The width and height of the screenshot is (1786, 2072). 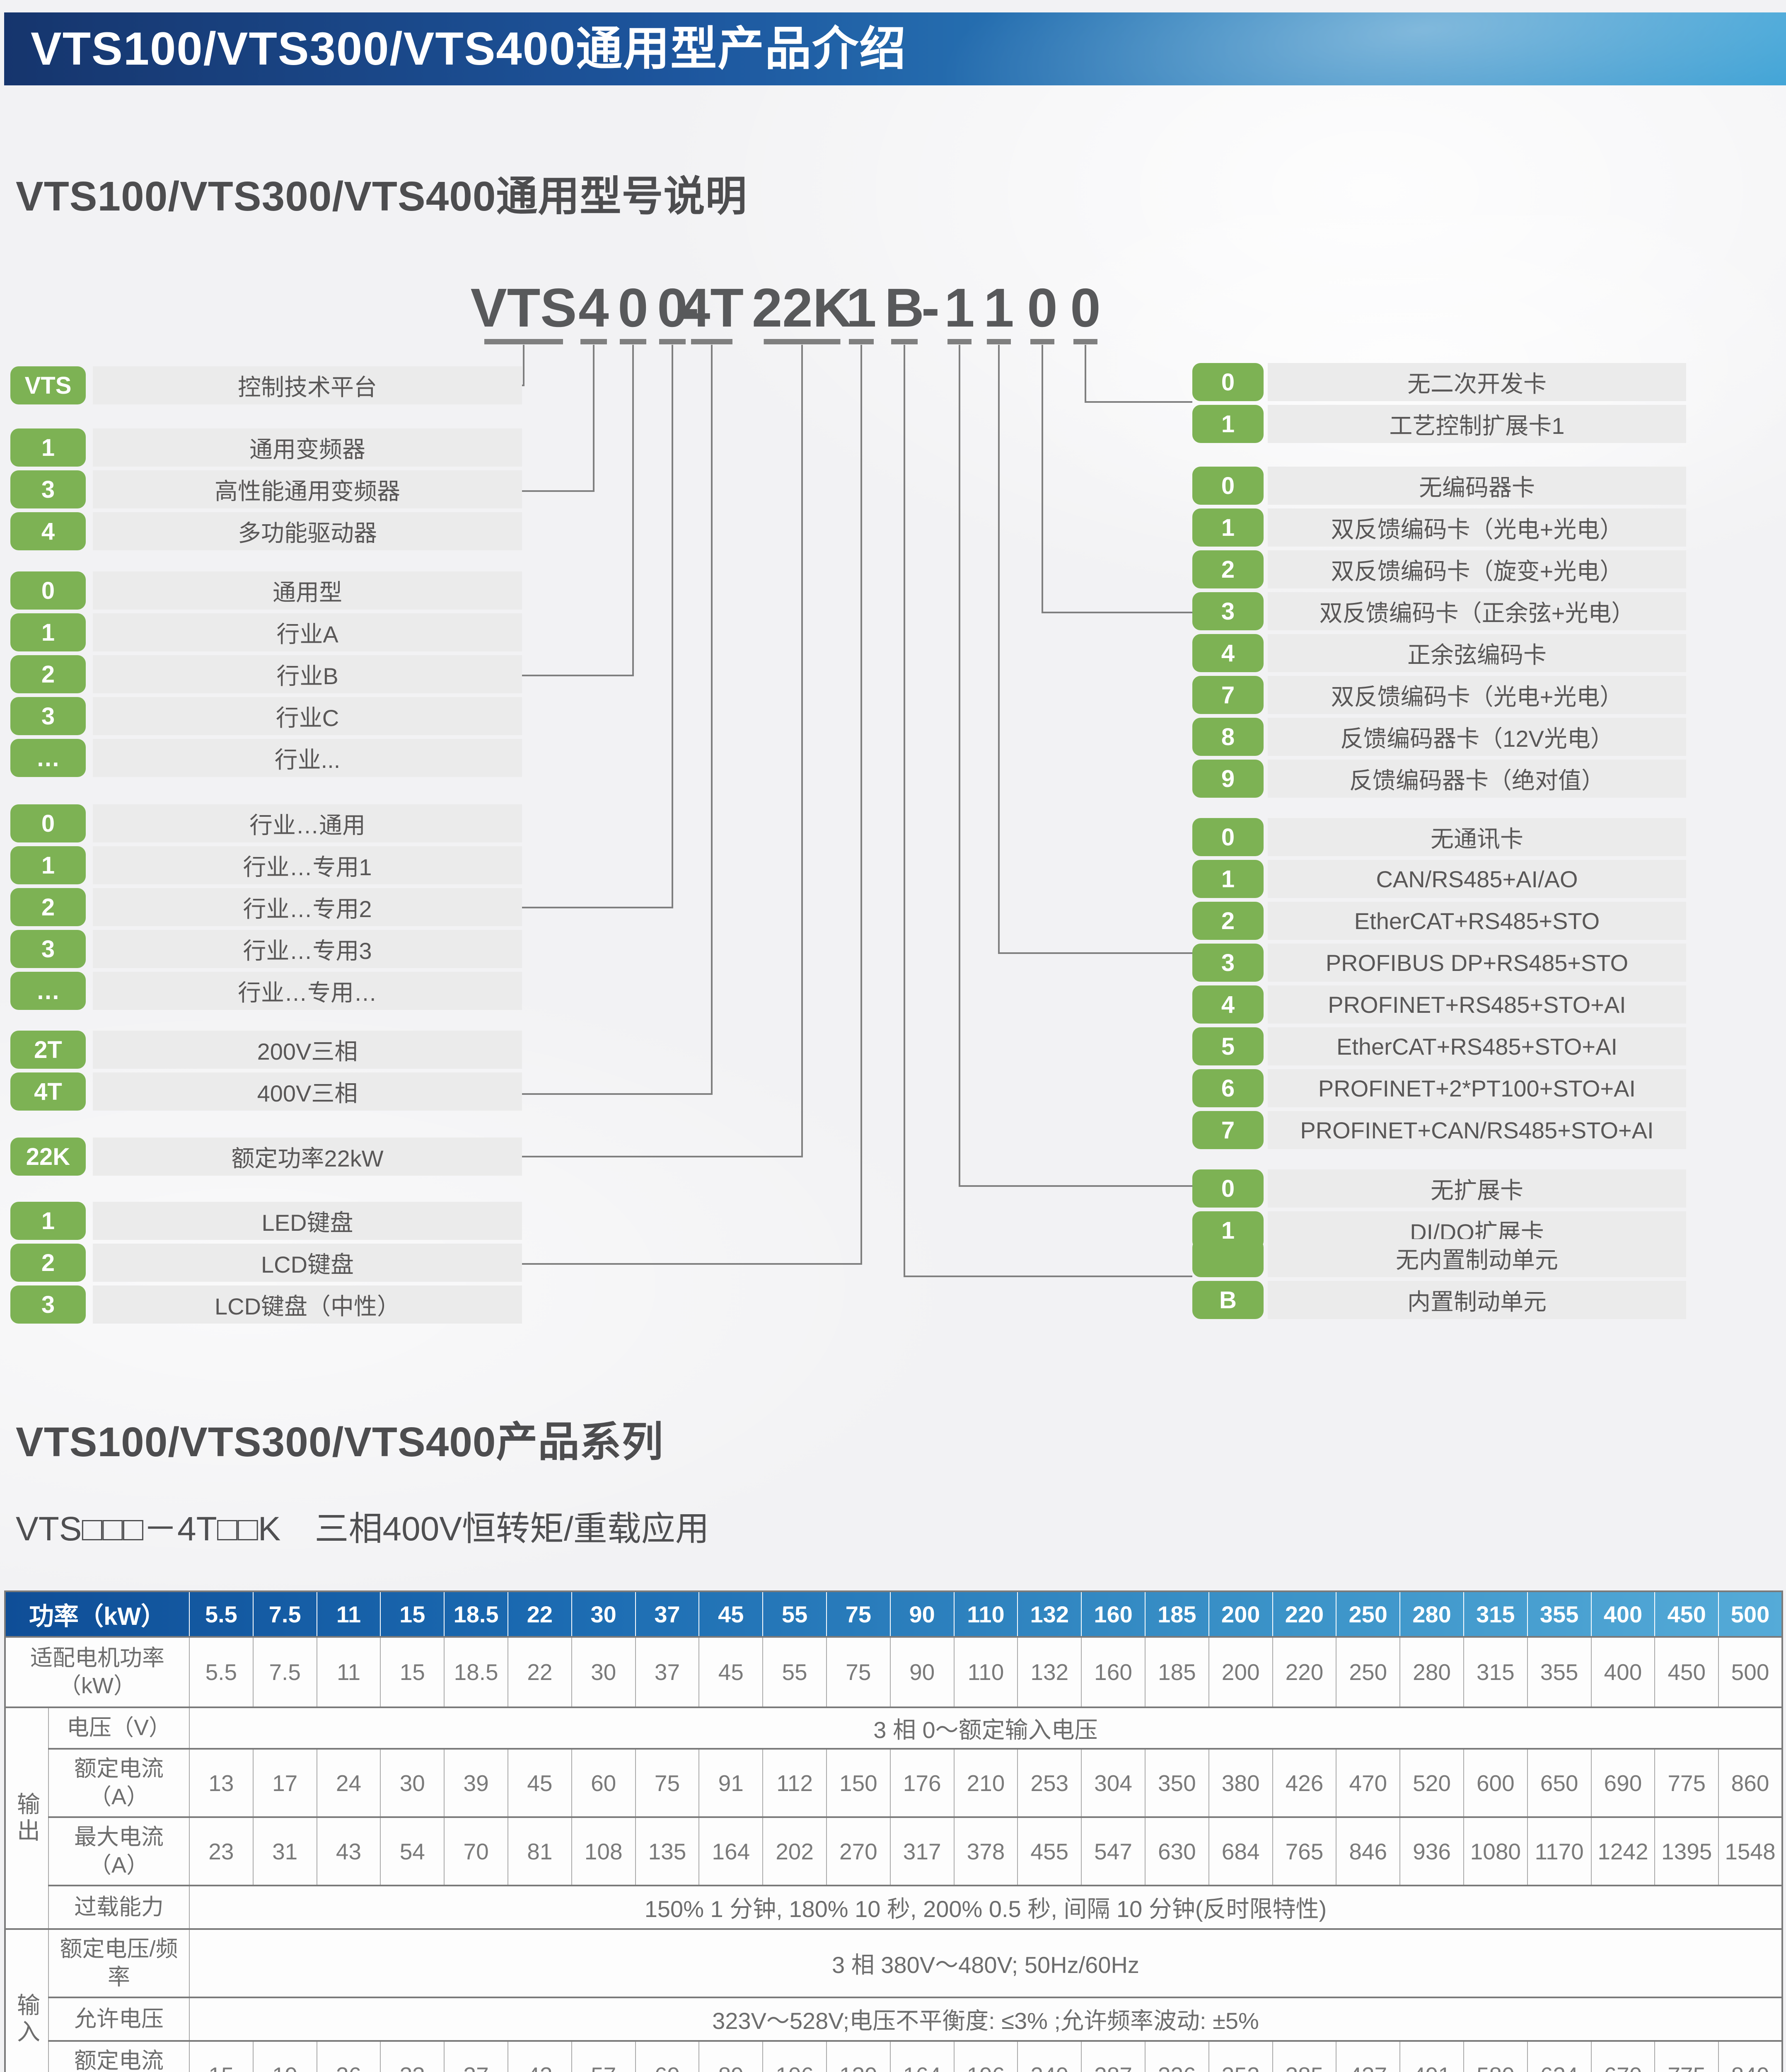 I want to click on model-code-desc: EtherCAT+RS485+STO+AI, so click(x=1477, y=1046).